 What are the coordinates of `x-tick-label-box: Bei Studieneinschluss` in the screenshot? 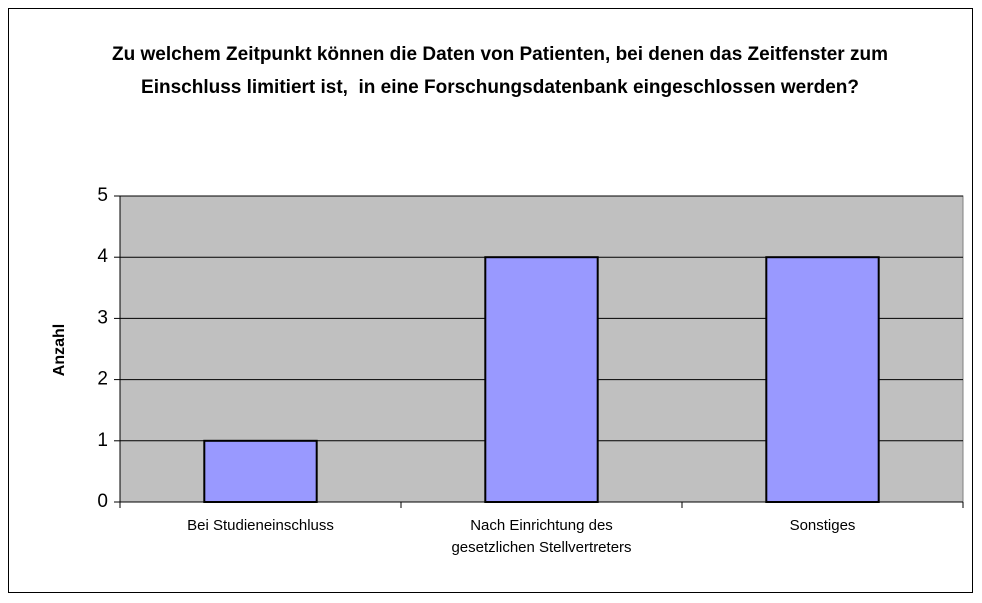 It's located at (260, 525).